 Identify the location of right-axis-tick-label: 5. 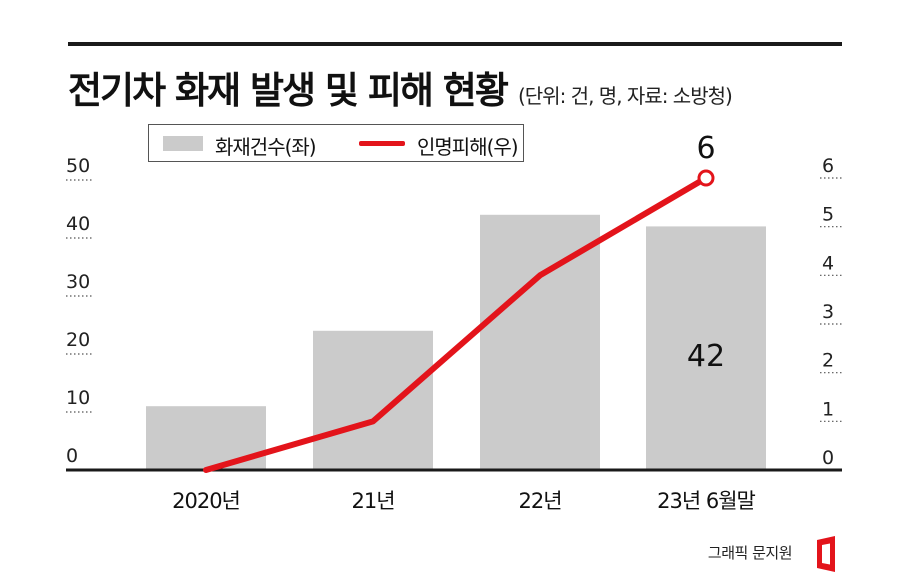
(828, 215).